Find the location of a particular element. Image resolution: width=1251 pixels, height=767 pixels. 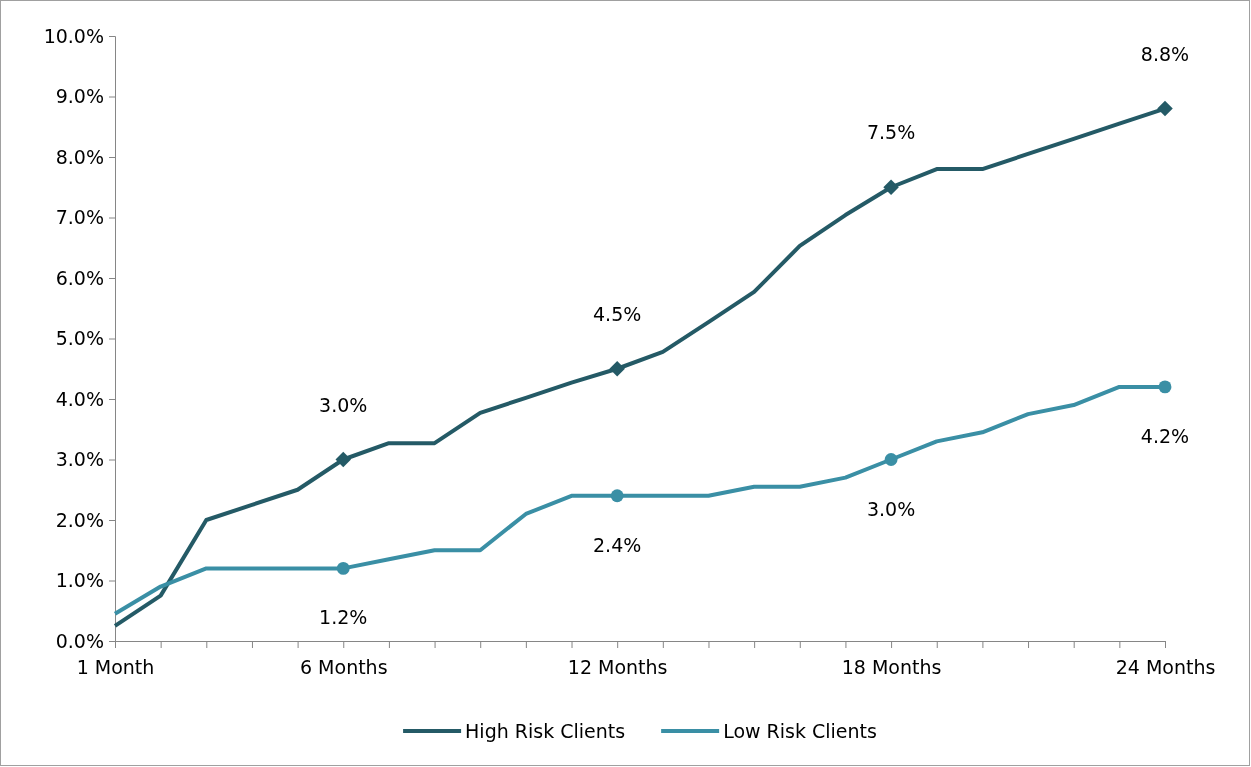

y-tick-label: 4.0% is located at coordinates (79, 398).